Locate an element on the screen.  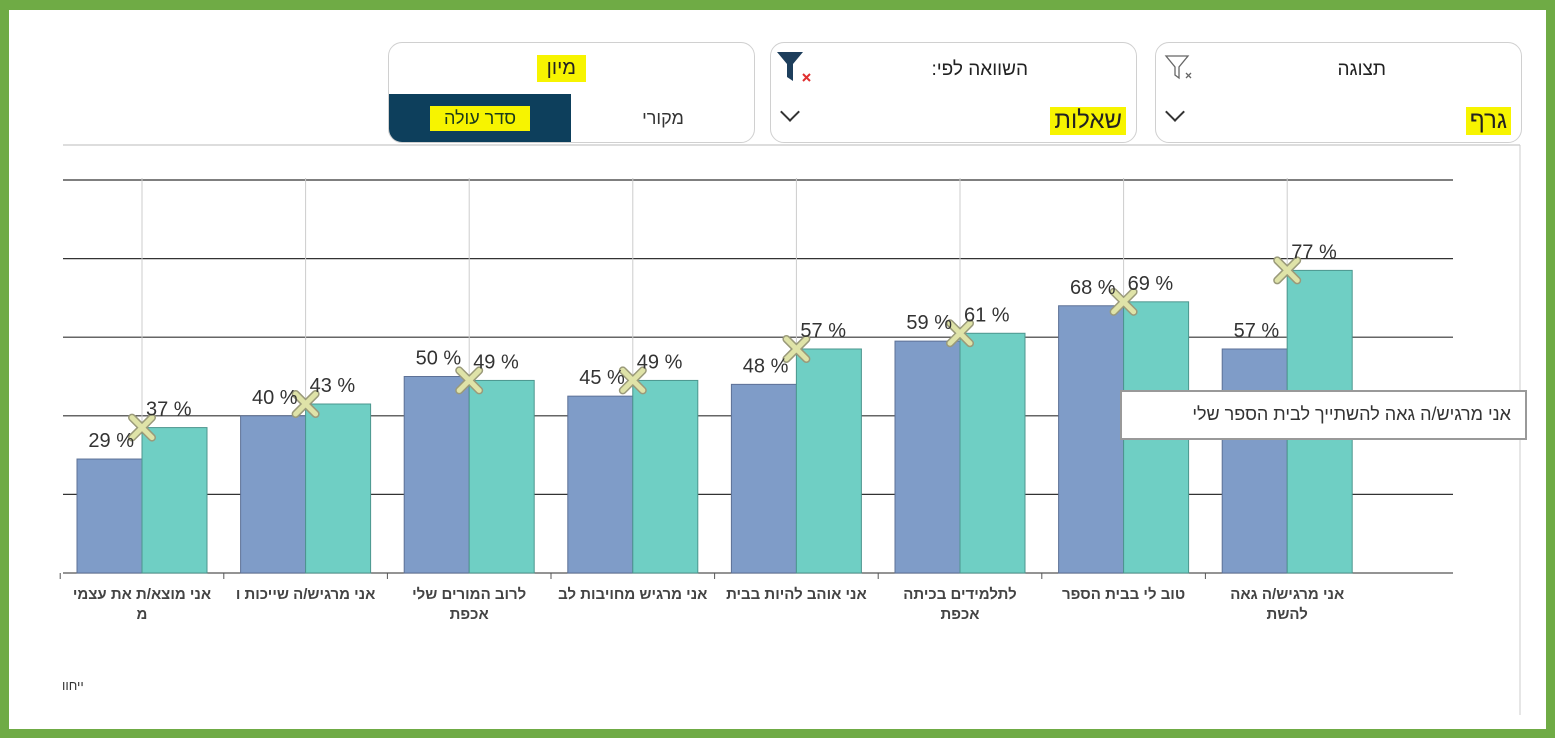
footer-text: ייחוו is located at coordinates (73, 685).